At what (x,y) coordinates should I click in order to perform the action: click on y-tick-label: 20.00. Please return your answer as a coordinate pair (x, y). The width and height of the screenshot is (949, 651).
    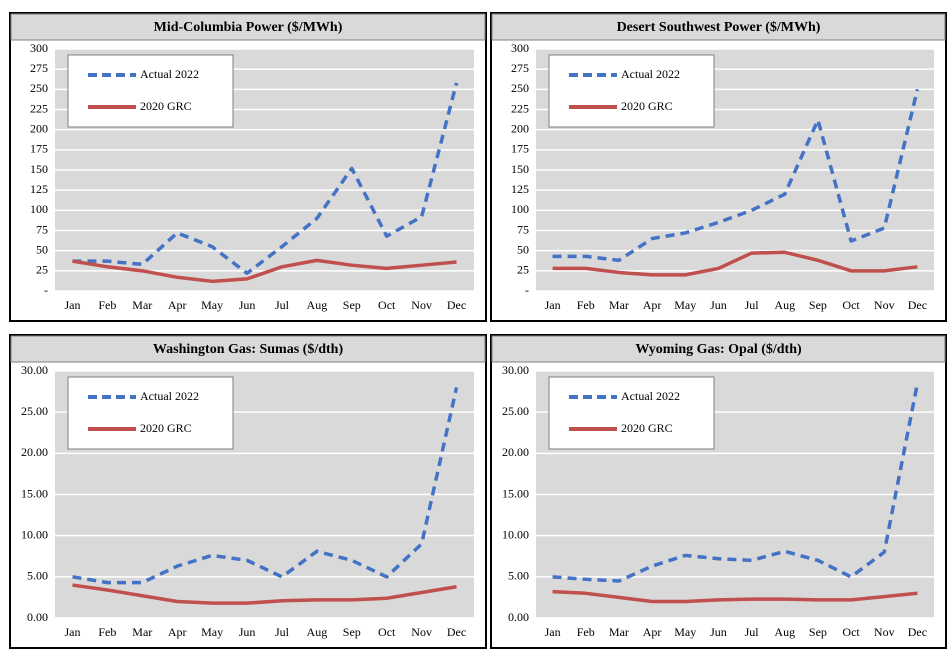
    Looking at the image, I should click on (34, 452).